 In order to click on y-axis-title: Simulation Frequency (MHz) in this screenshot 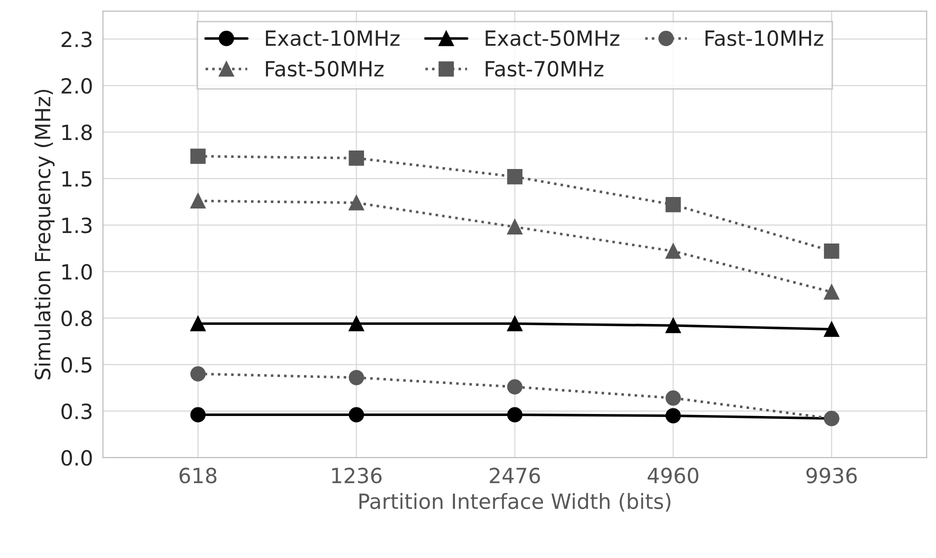, I will do `click(44, 235)`.